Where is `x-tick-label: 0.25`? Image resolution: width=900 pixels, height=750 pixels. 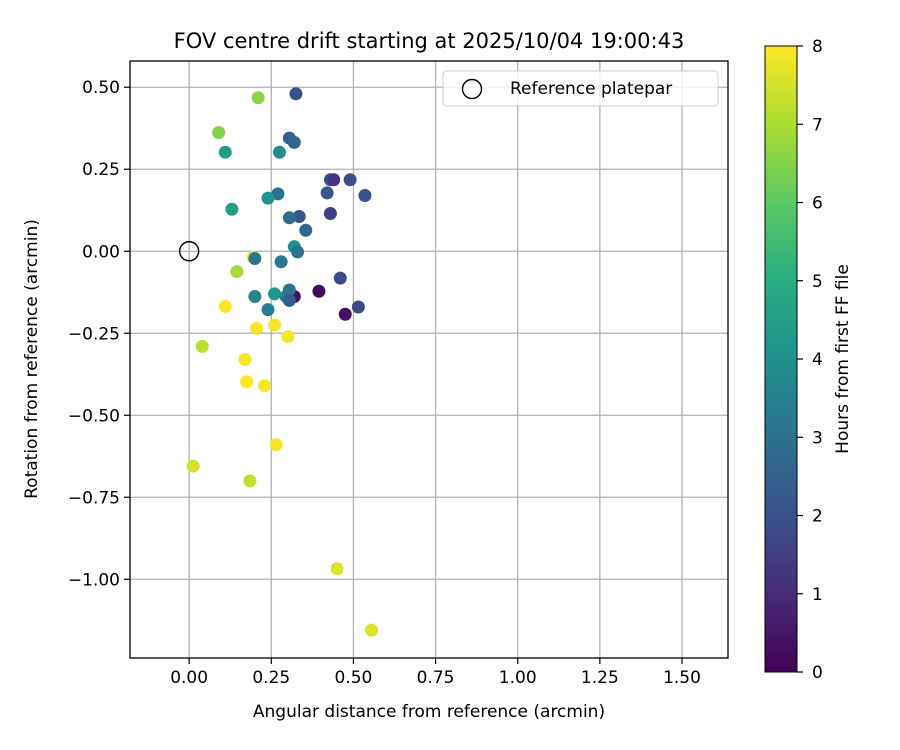
x-tick-label: 0.25 is located at coordinates (271, 678).